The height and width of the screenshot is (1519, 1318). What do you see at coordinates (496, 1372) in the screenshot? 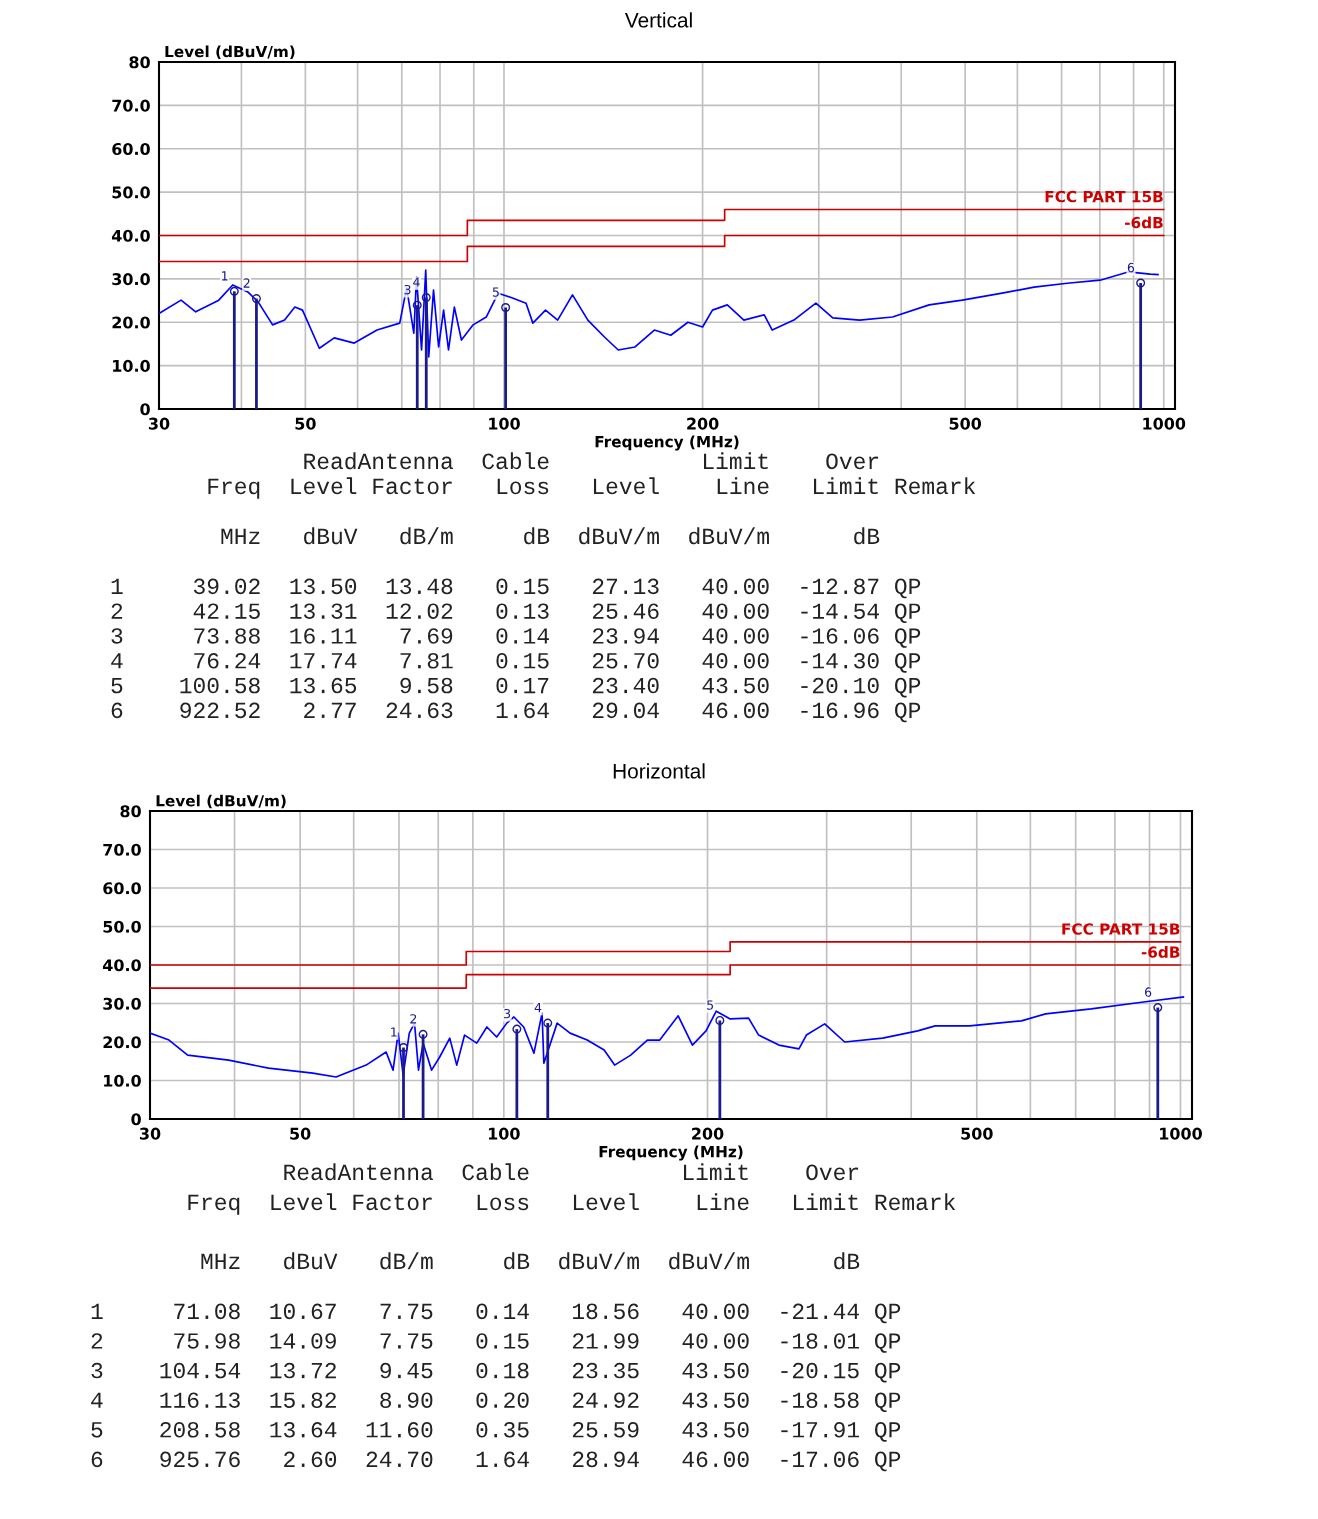
I see `text: 3 104.54 13.72 9.45 0.18 23.35 43.50 -20.15 QP` at bounding box center [496, 1372].